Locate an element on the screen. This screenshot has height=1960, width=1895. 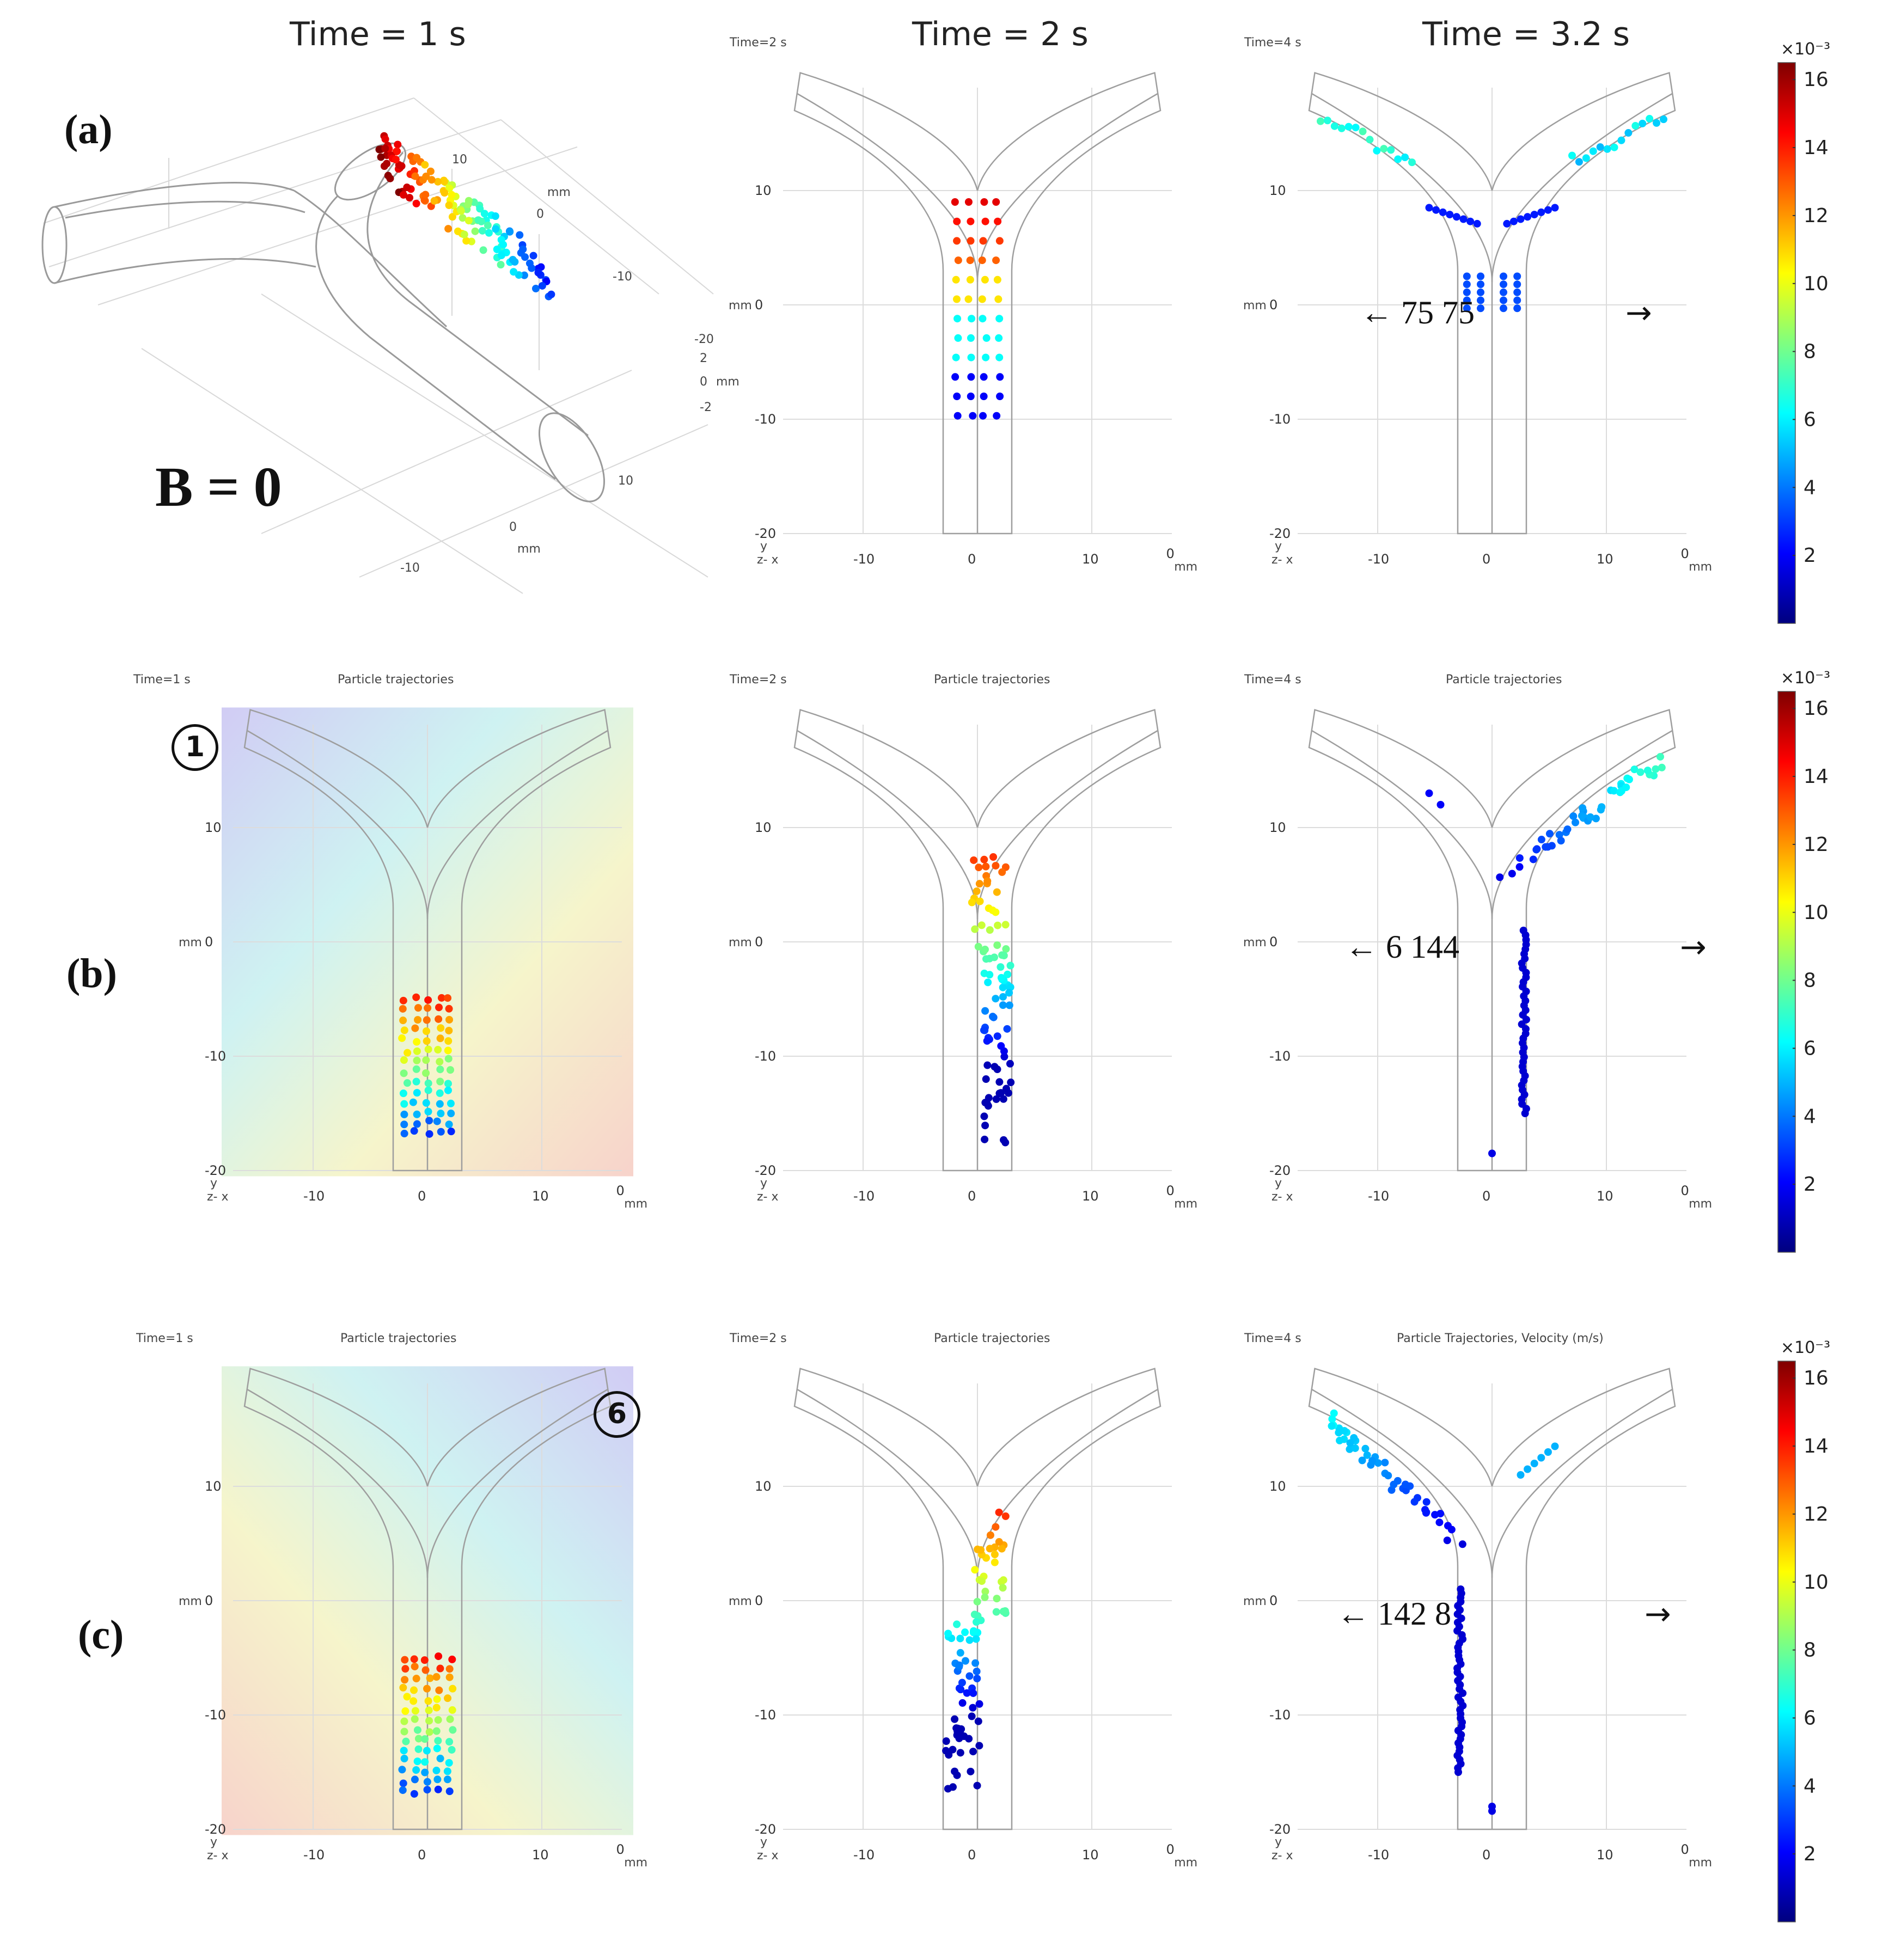
annotation-c-right-arrow: → is located at coordinates (1658, 1613).